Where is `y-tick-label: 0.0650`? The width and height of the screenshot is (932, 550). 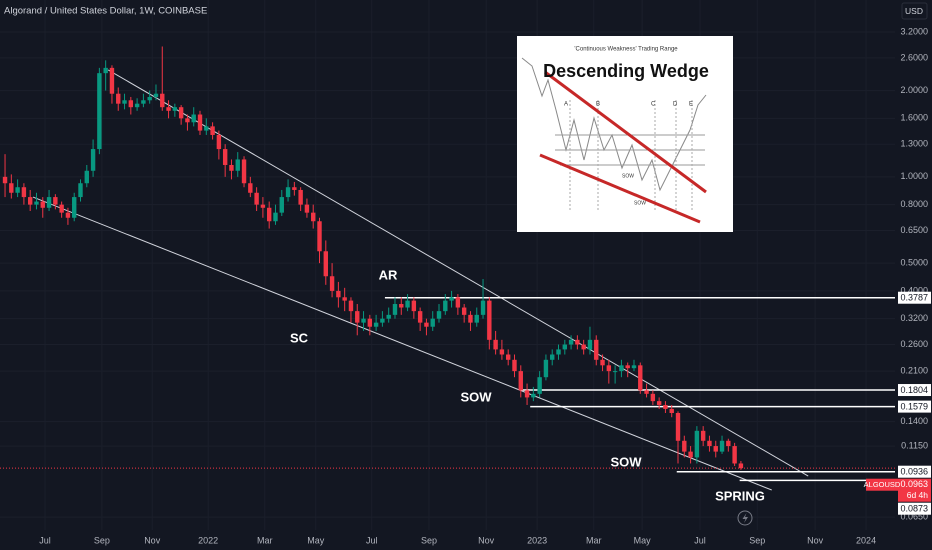 y-tick-label: 0.0650 is located at coordinates (914, 516).